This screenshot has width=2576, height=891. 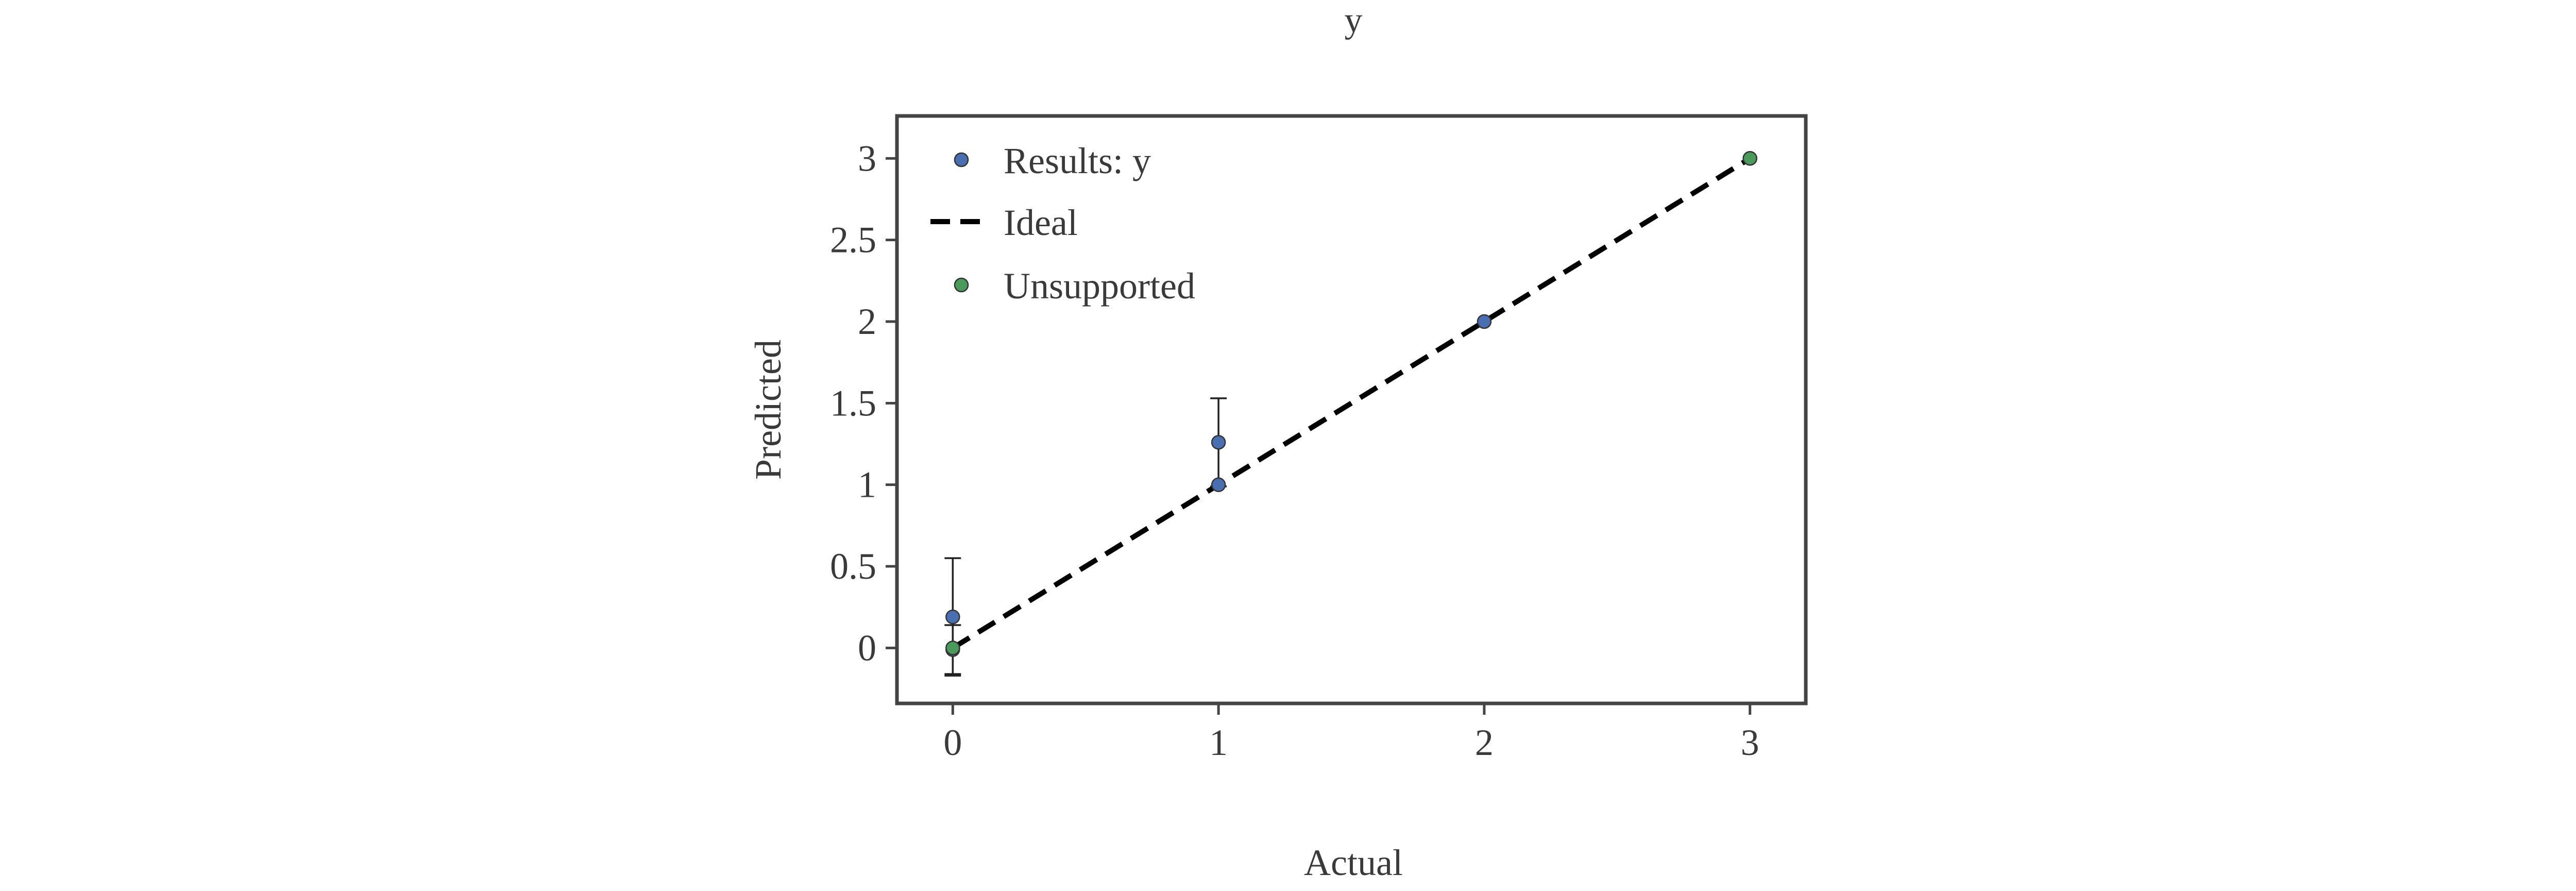 I want to click on y-tick-label: 1, so click(x=867, y=485).